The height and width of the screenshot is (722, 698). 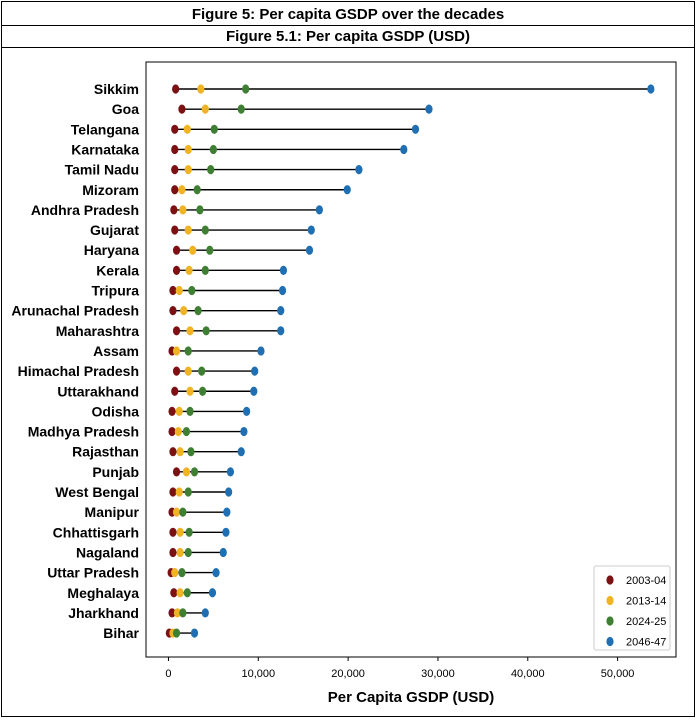 What do you see at coordinates (646, 622) in the screenshot?
I see `legend-label: 2024-25` at bounding box center [646, 622].